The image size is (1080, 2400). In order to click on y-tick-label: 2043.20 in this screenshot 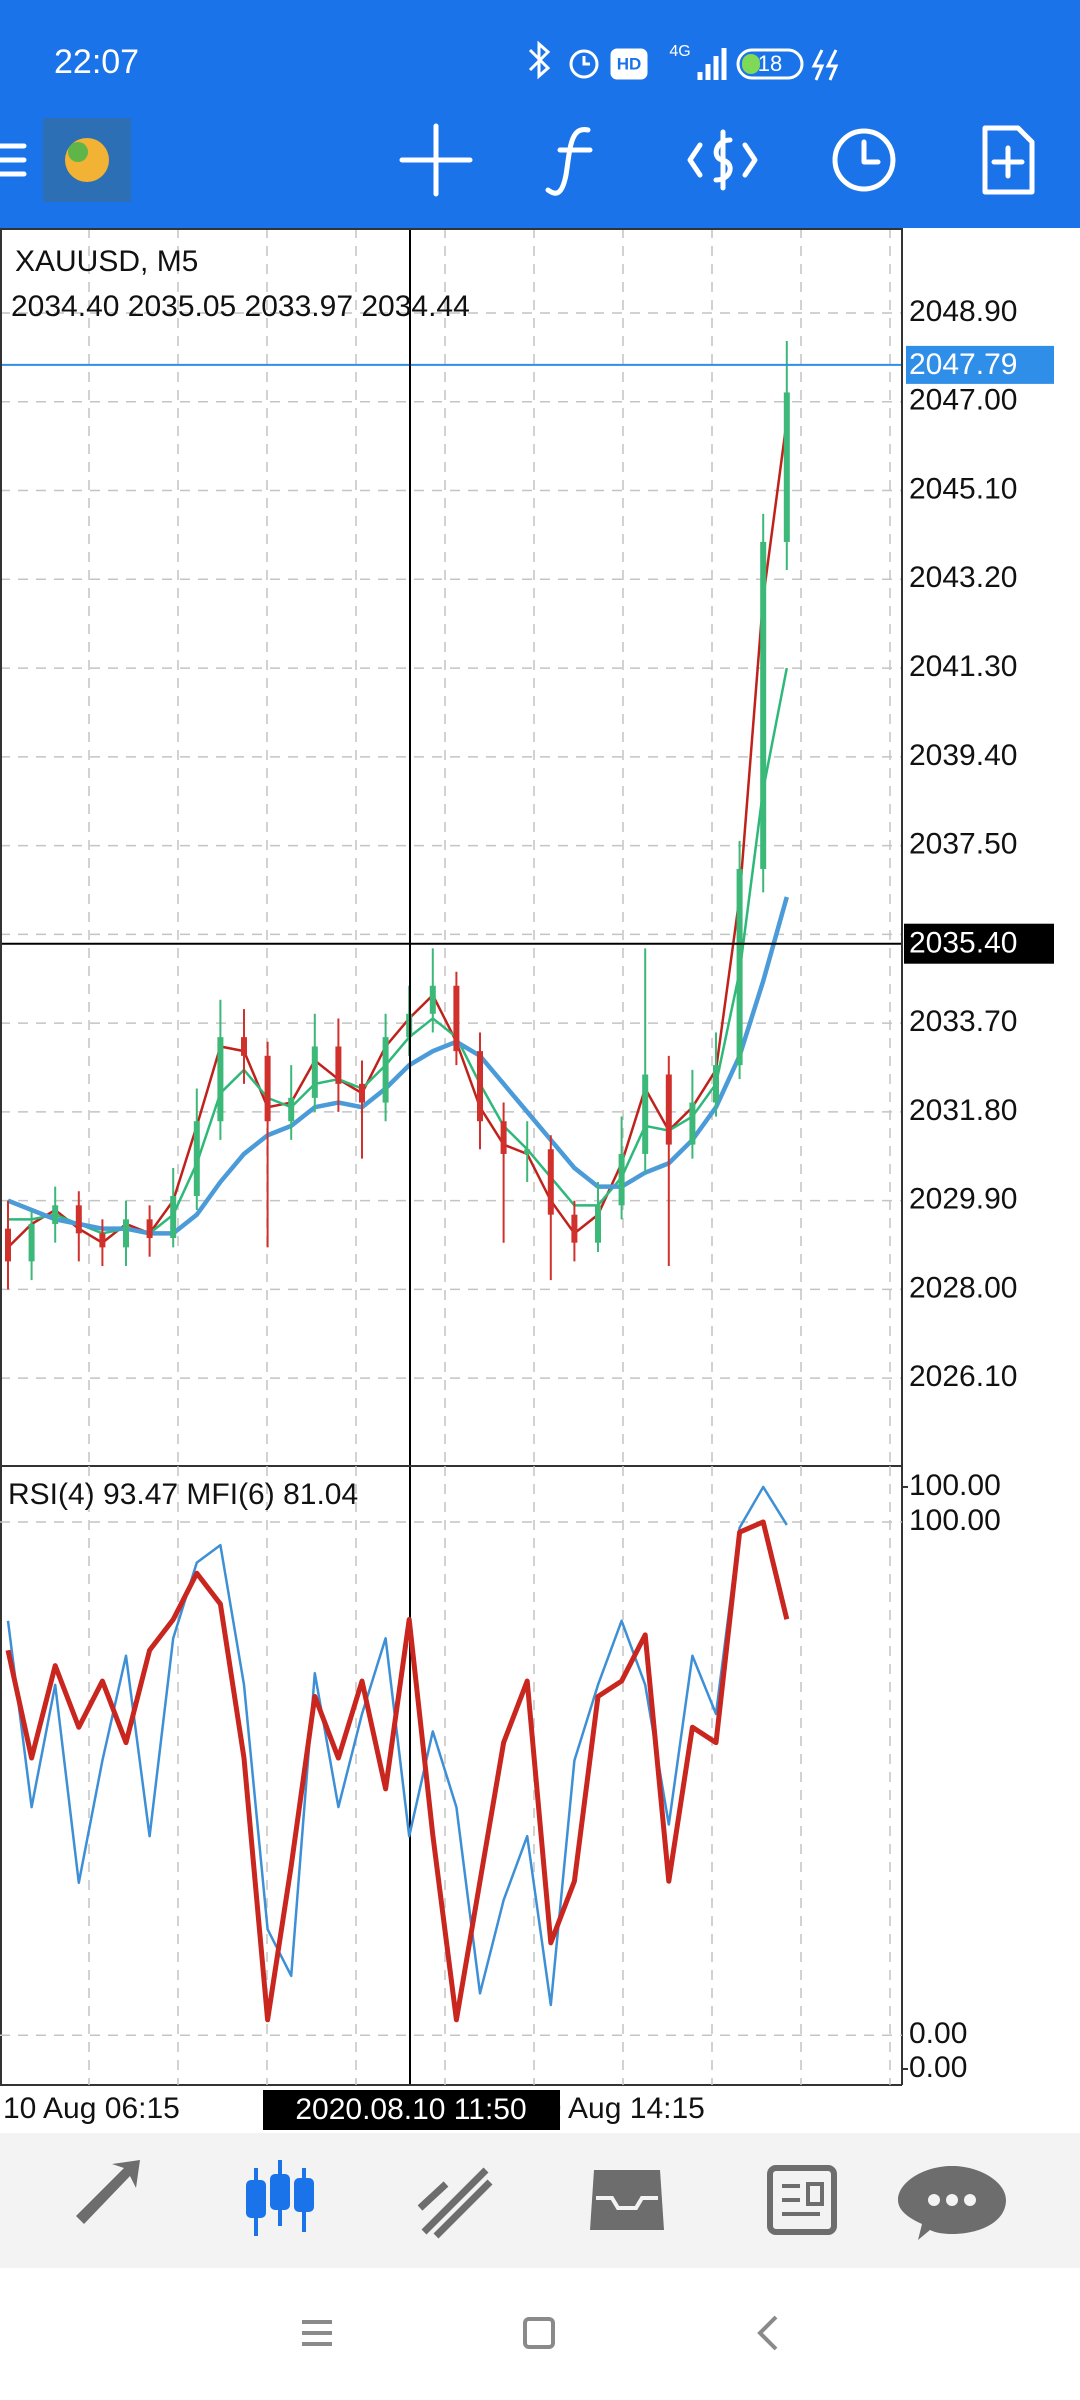, I will do `click(963, 577)`.